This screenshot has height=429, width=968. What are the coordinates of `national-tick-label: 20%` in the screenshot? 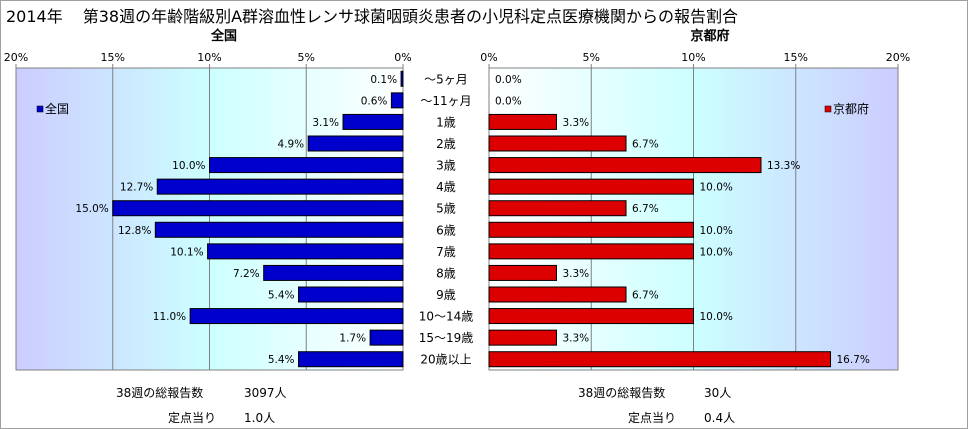 It's located at (16, 57).